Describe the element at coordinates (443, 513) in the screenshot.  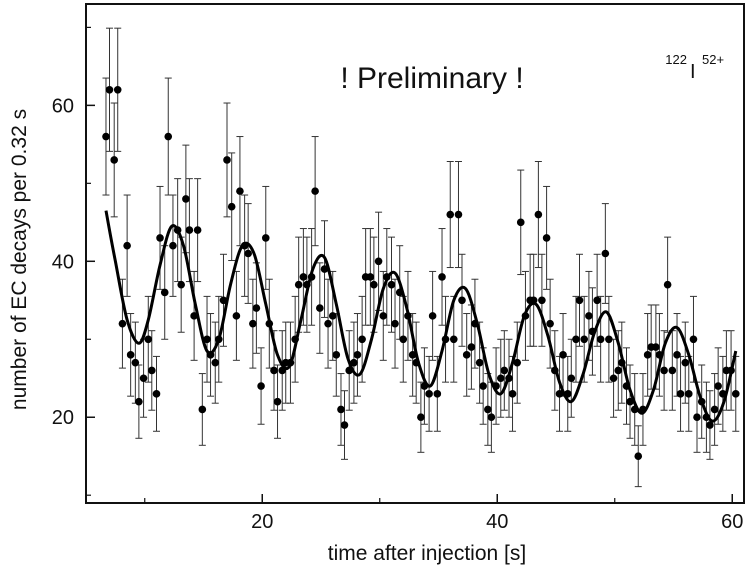
I see `x-axis: 20 40 60` at that location.